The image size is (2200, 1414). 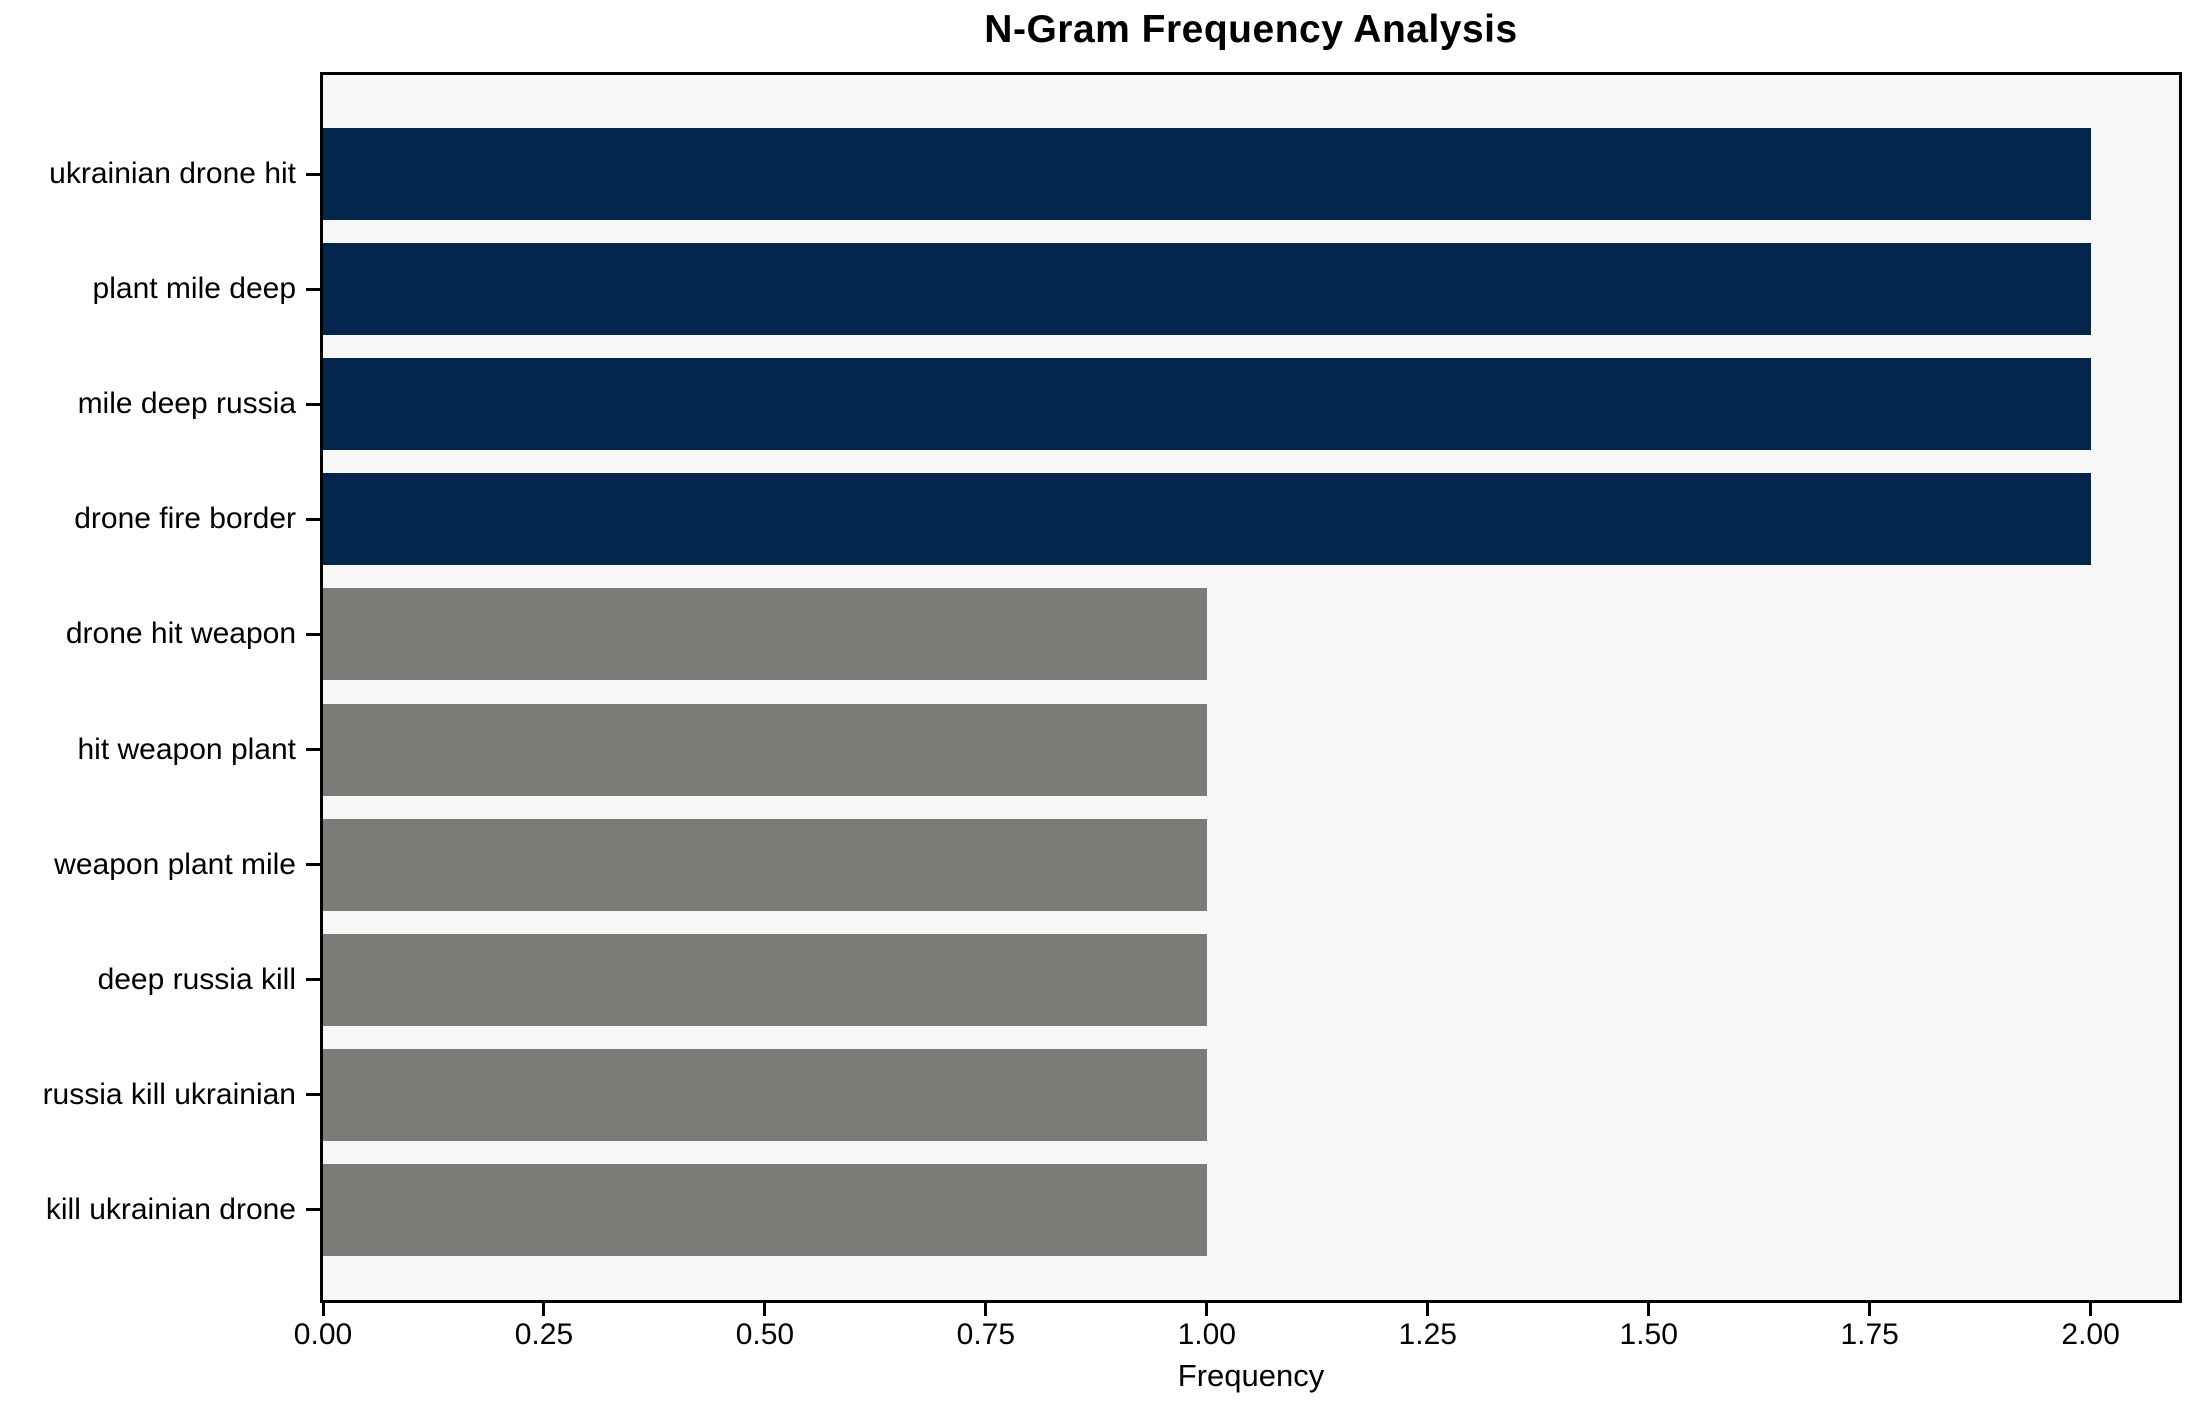 I want to click on x-tick-label: 0.00, so click(x=323, y=1334).